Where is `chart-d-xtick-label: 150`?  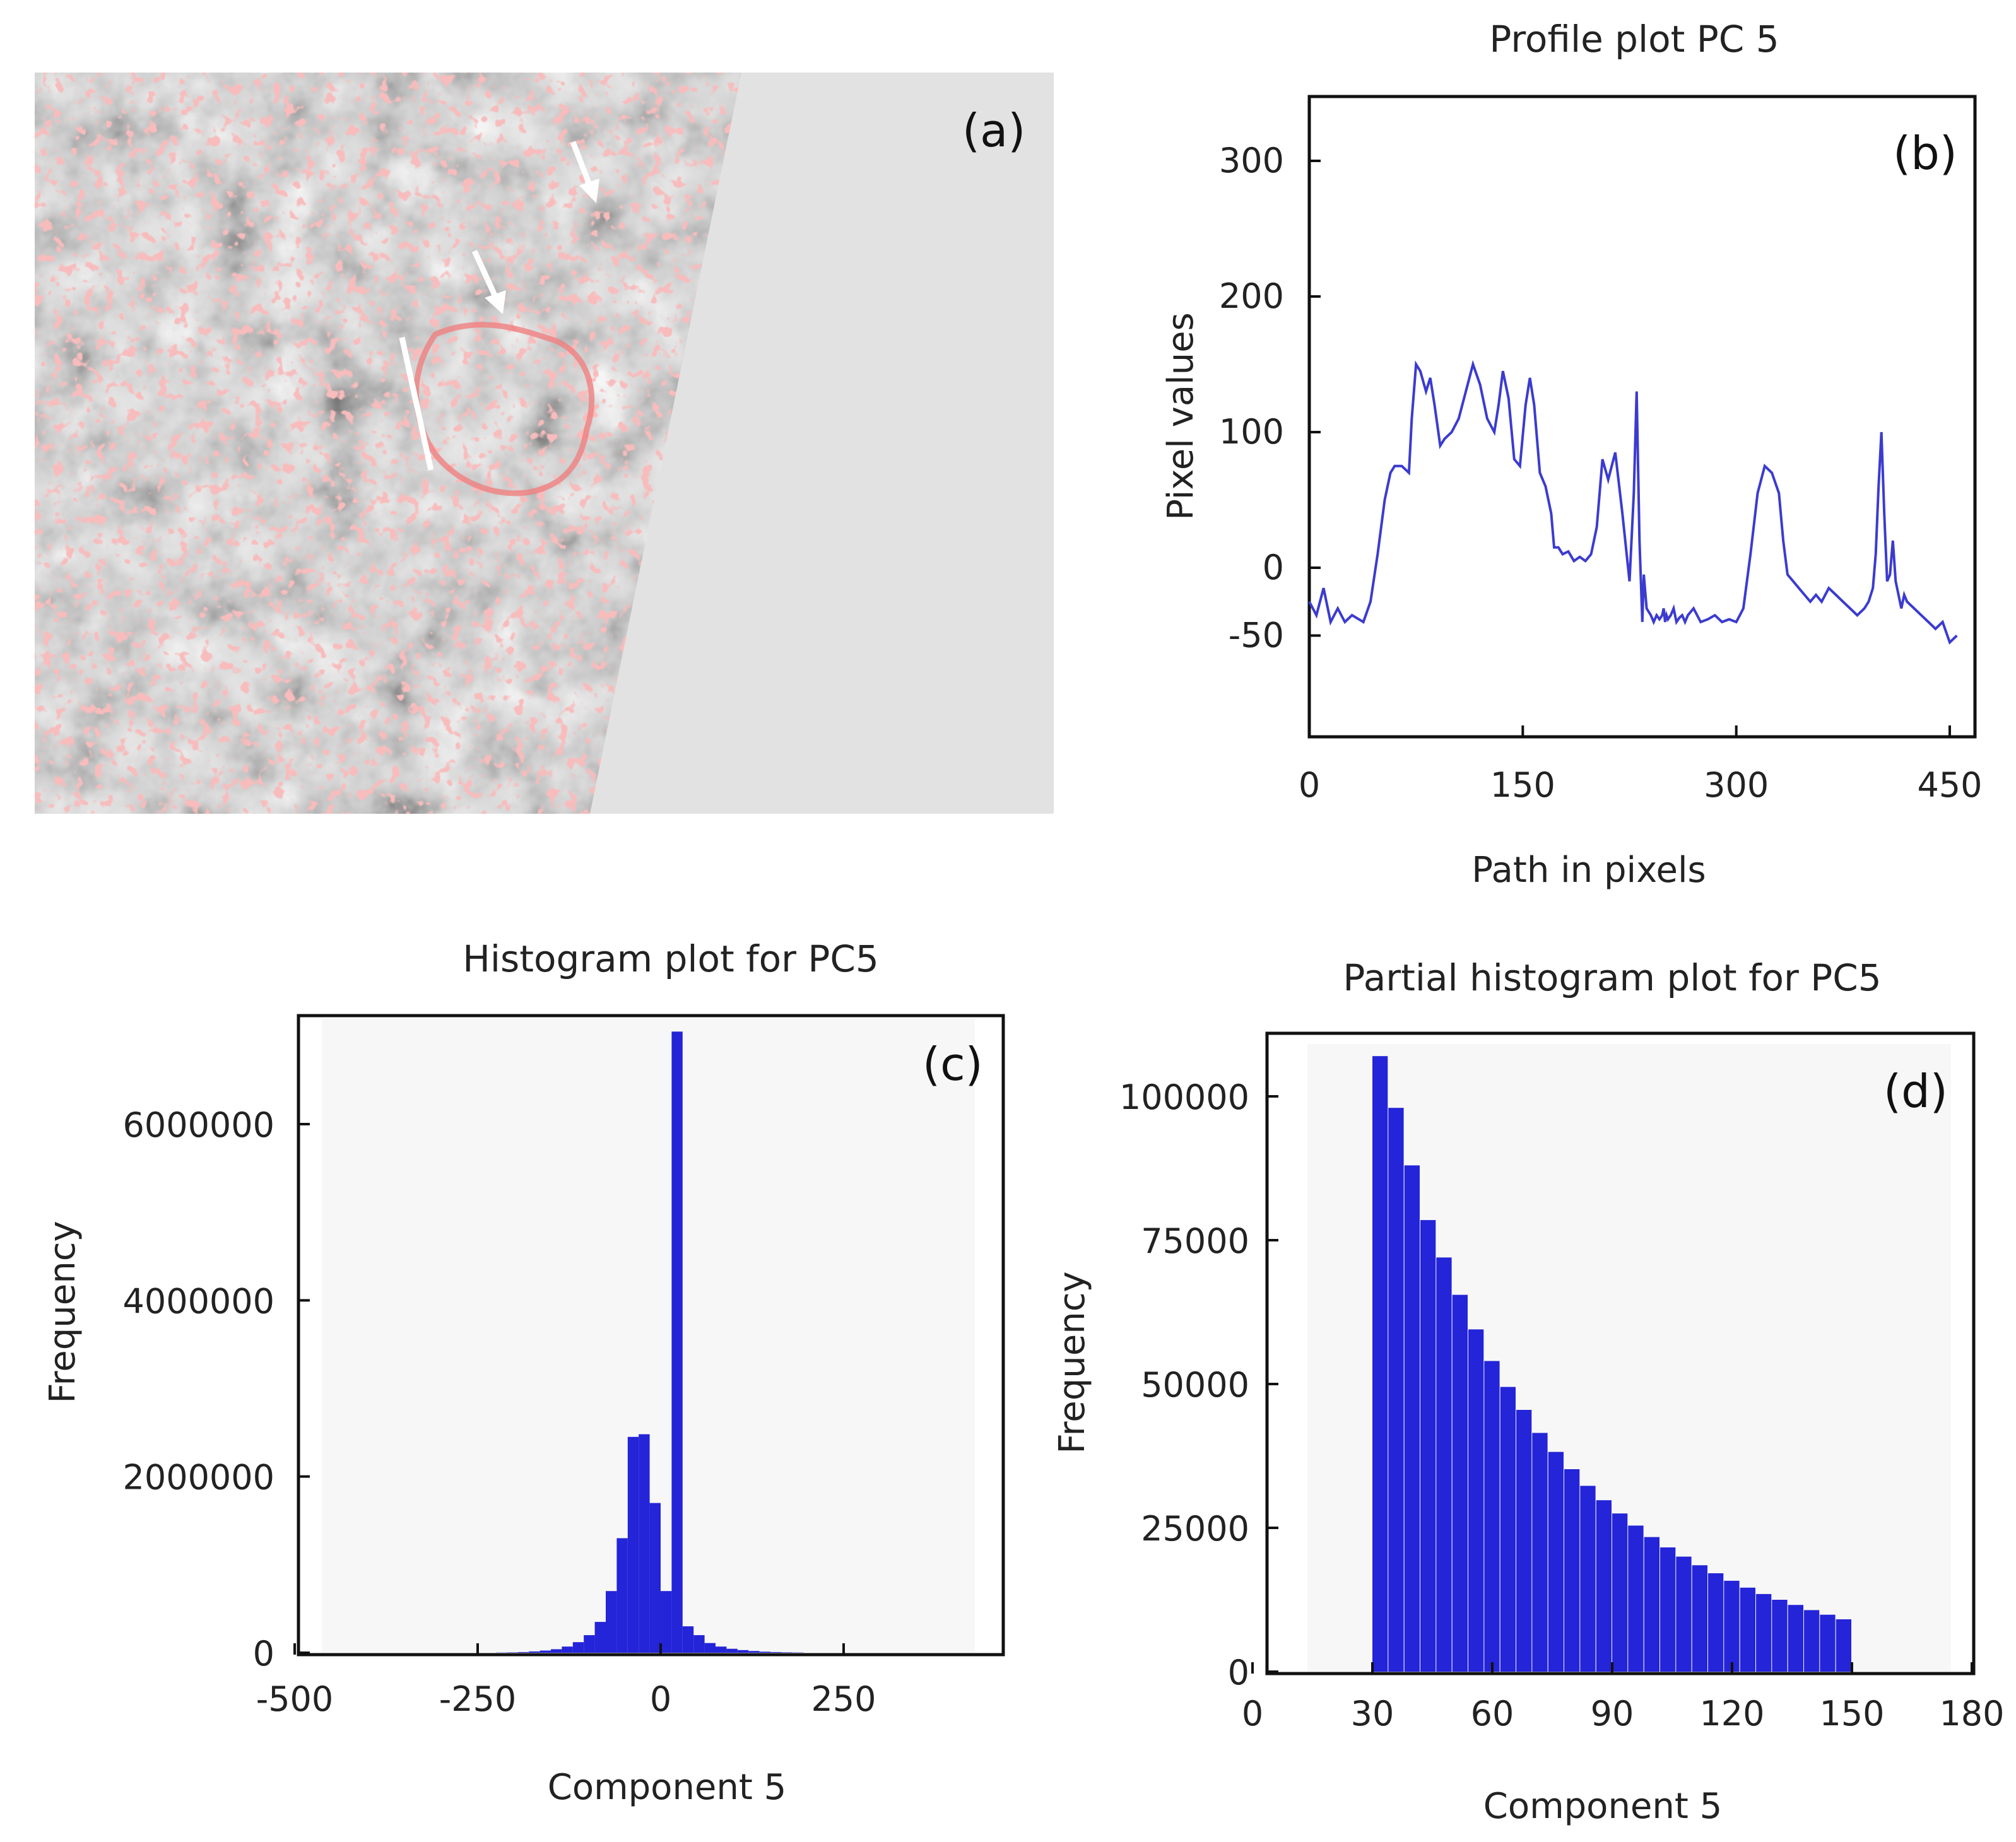
chart-d-xtick-label: 150 is located at coordinates (1852, 1713).